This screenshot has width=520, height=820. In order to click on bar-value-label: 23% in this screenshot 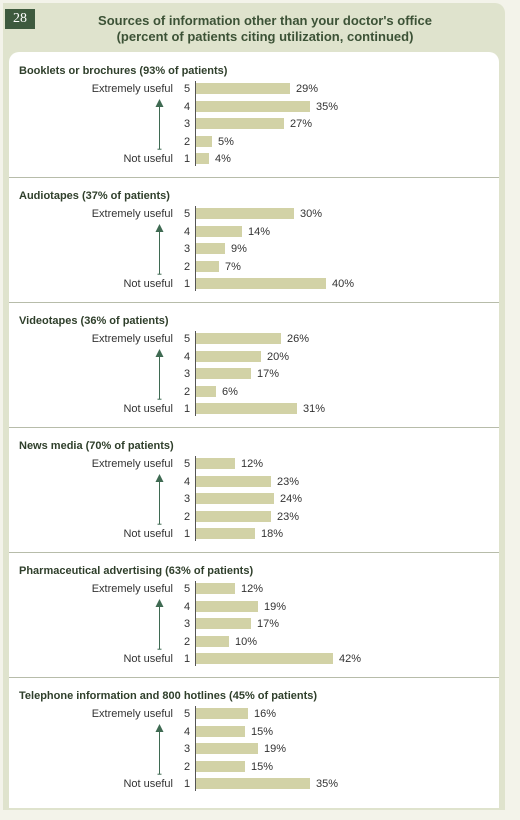, I will do `click(288, 481)`.